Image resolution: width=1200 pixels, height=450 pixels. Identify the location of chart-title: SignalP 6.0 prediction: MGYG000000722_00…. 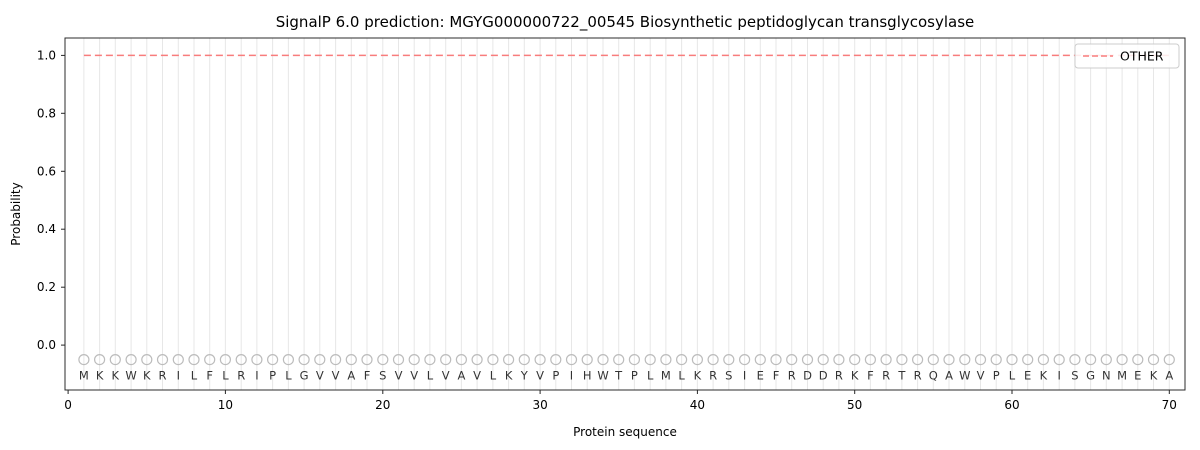
(625, 22).